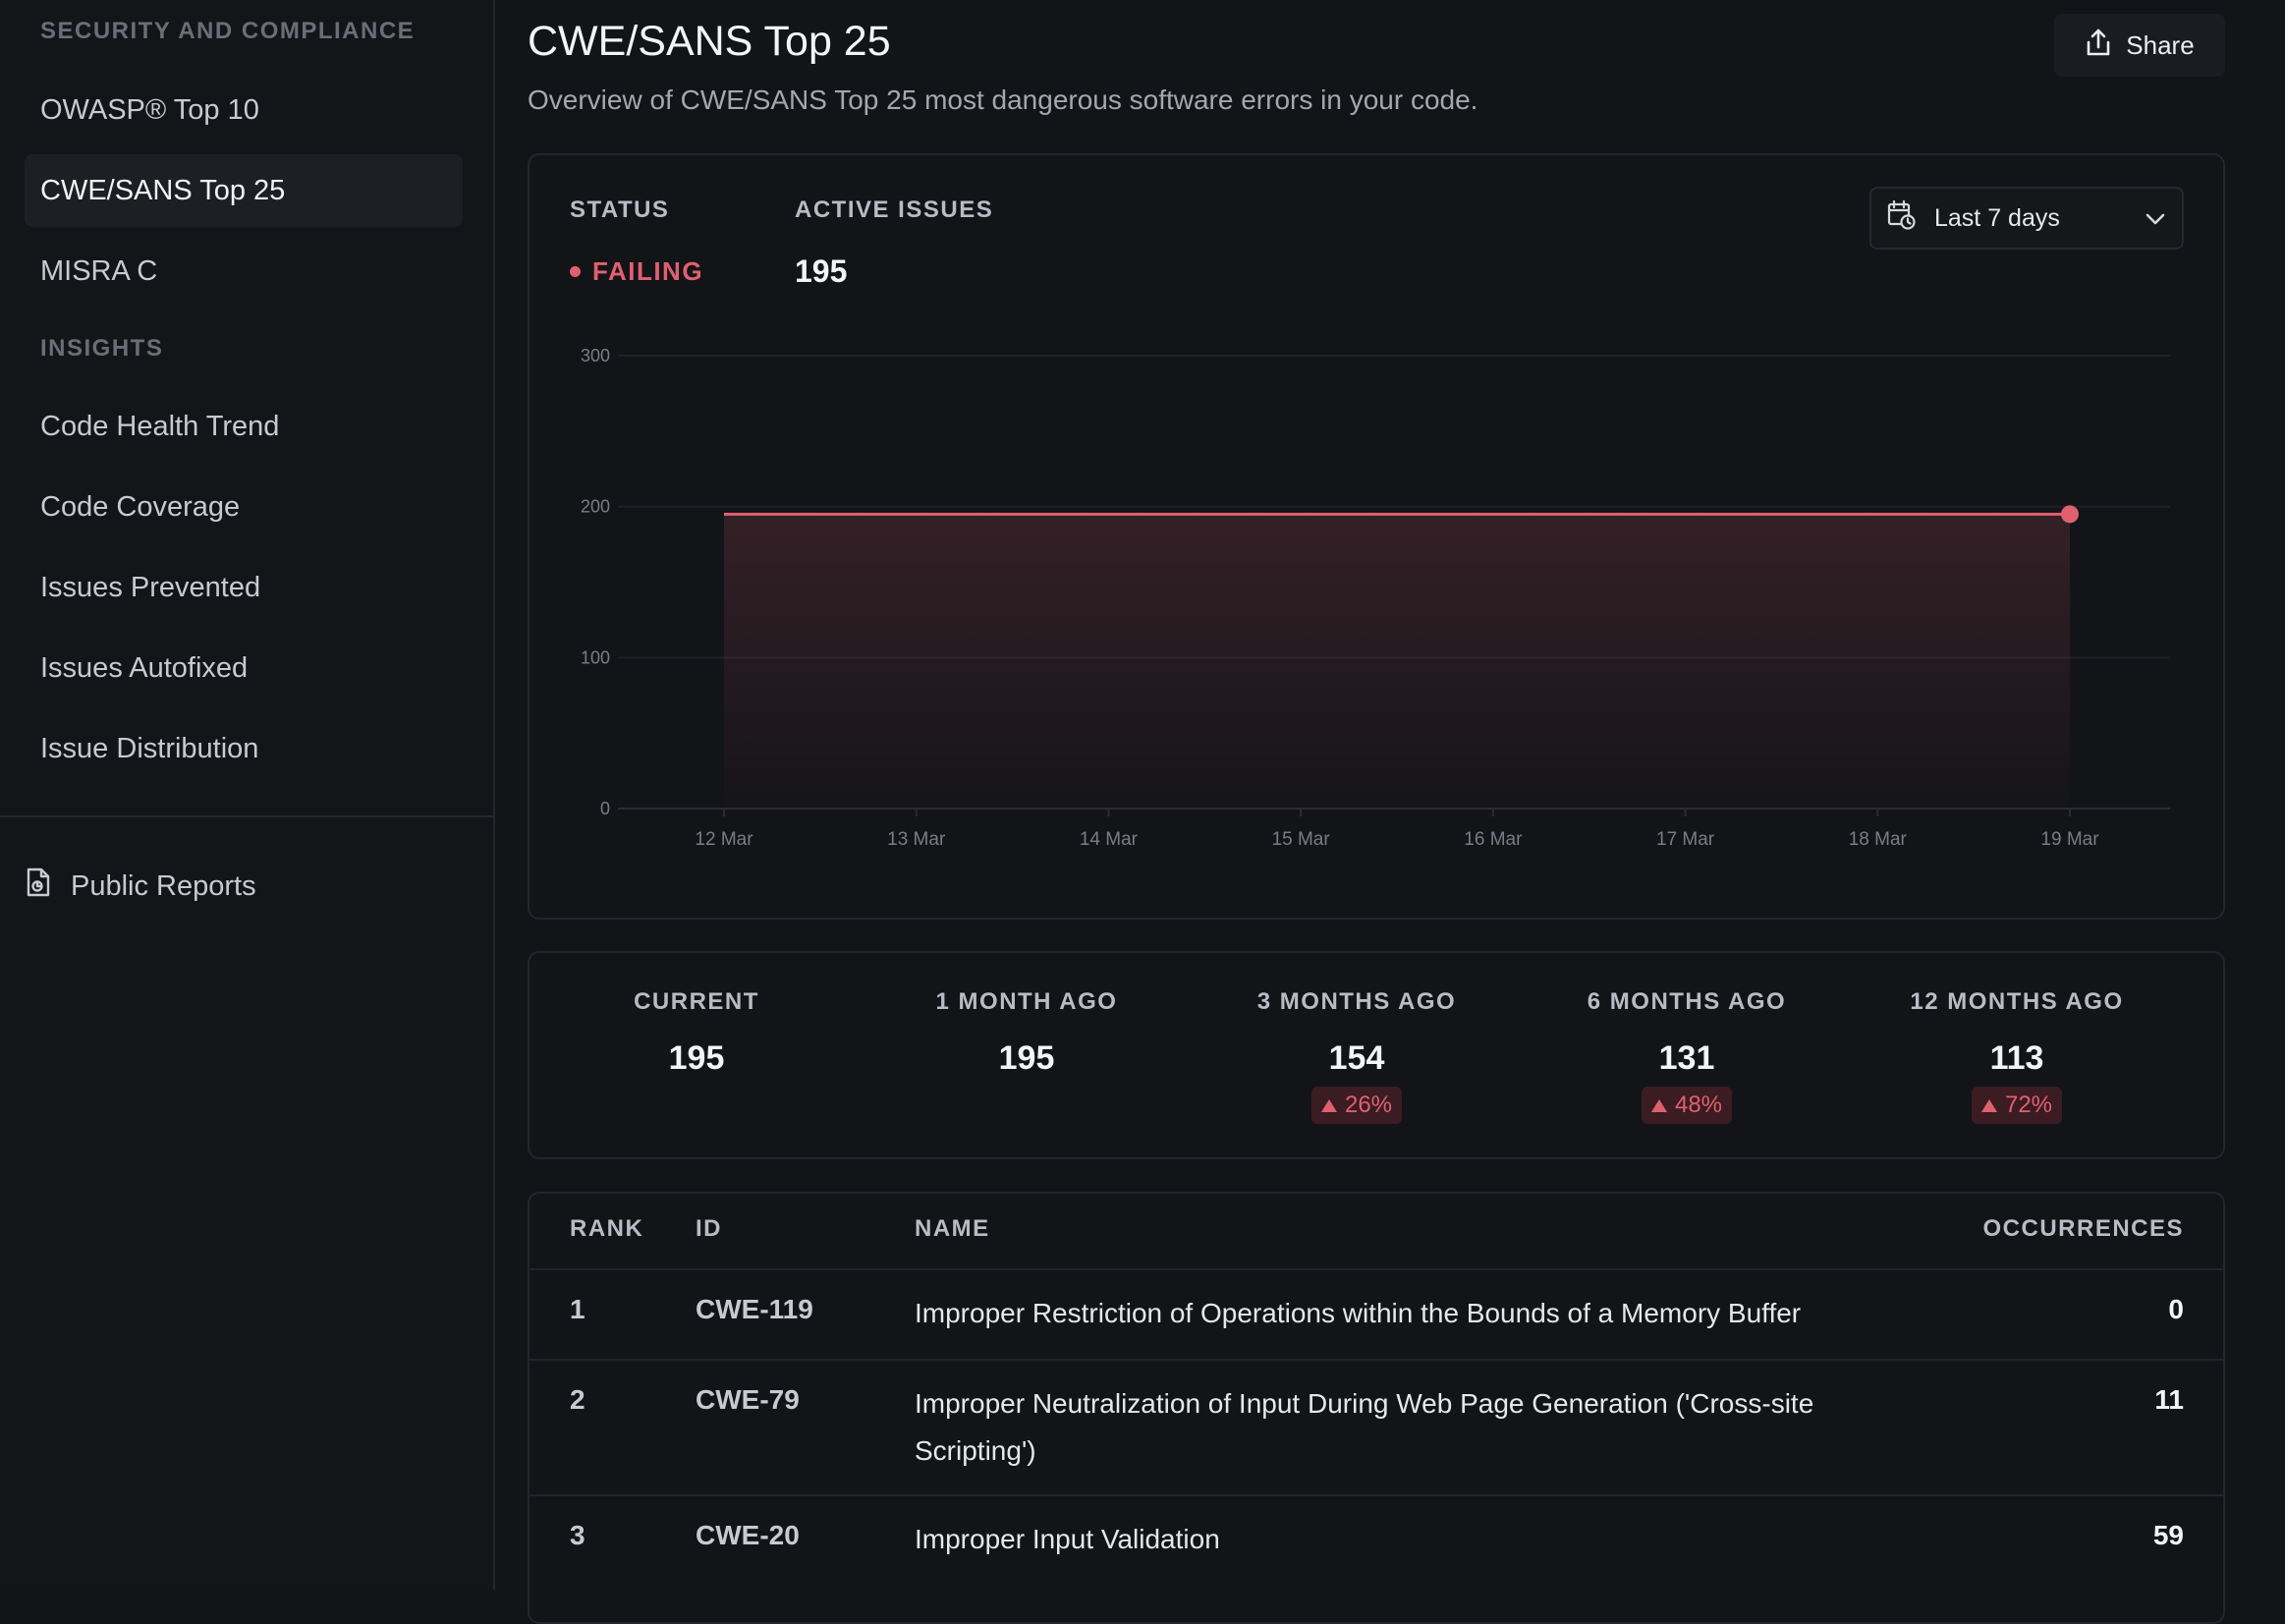 The height and width of the screenshot is (1624, 2285). Describe the element at coordinates (577, 1399) in the screenshot. I see `row-rank: 2` at that location.